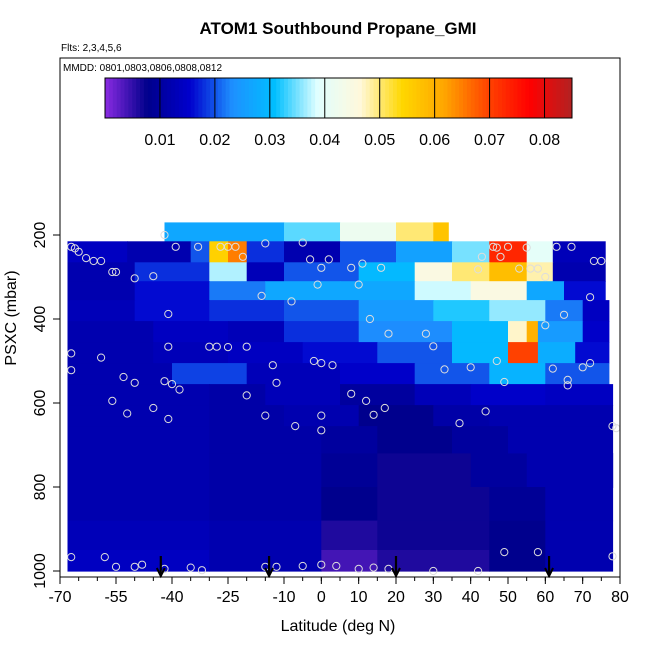 The height and width of the screenshot is (650, 650). What do you see at coordinates (214, 140) in the screenshot?
I see `colorbar-tick-label: 0.02` at bounding box center [214, 140].